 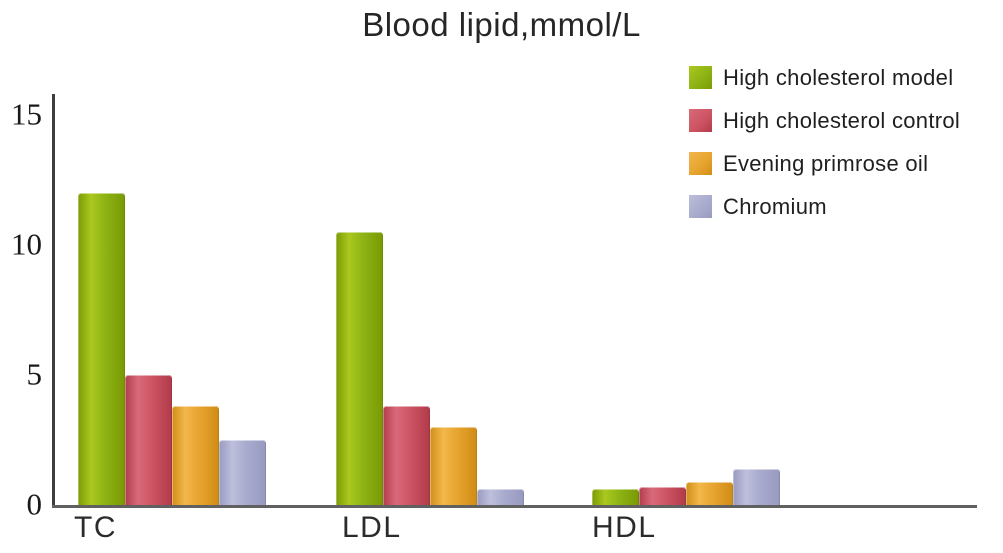 What do you see at coordinates (700, 163) in the screenshot?
I see `legend-swatch-evening-primrose-oil` at bounding box center [700, 163].